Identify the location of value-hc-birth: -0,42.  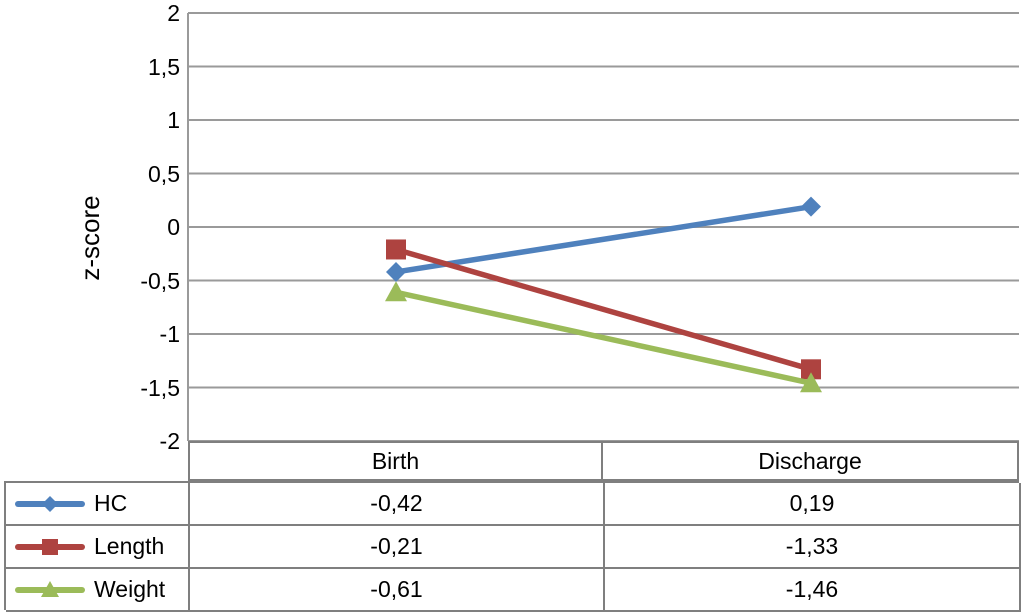
(397, 504).